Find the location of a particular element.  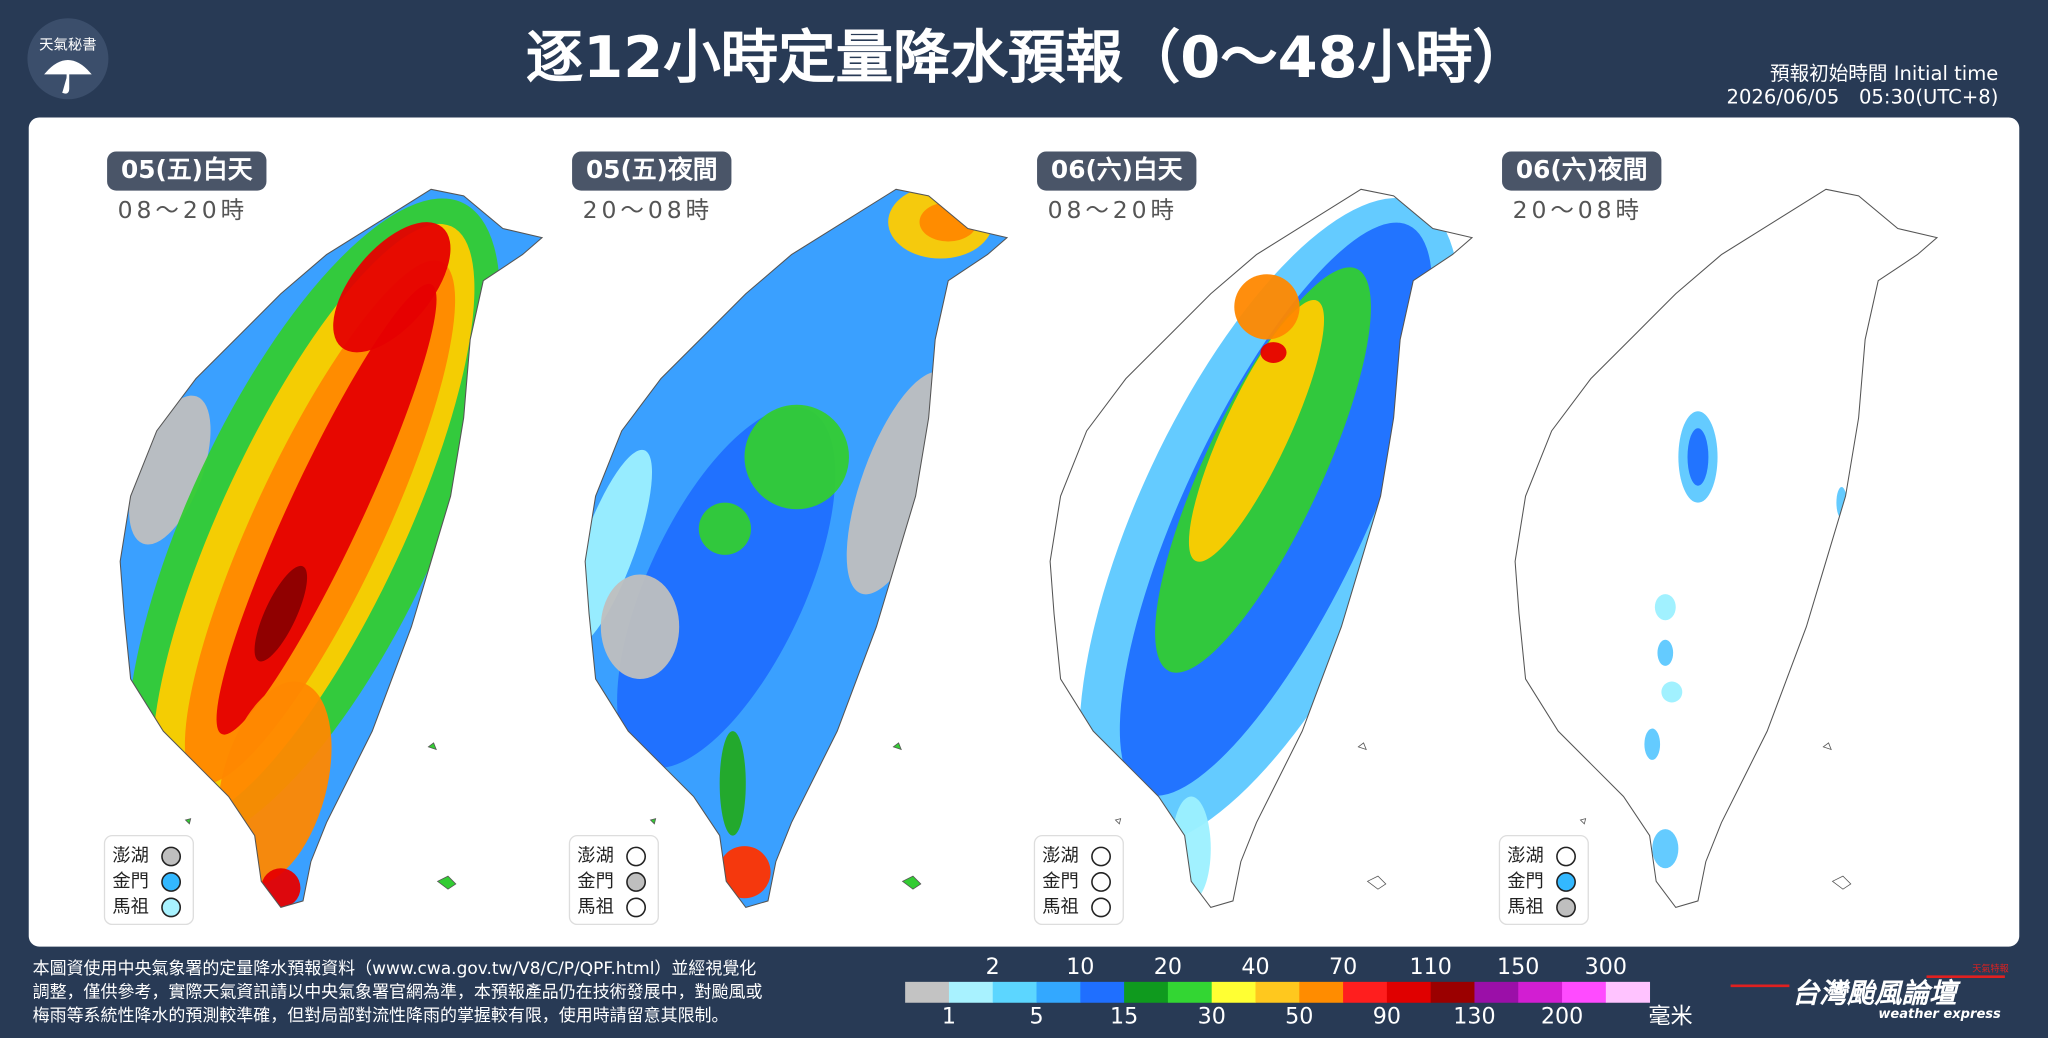

logo-text: 天氣秘書 is located at coordinates (67, 45).